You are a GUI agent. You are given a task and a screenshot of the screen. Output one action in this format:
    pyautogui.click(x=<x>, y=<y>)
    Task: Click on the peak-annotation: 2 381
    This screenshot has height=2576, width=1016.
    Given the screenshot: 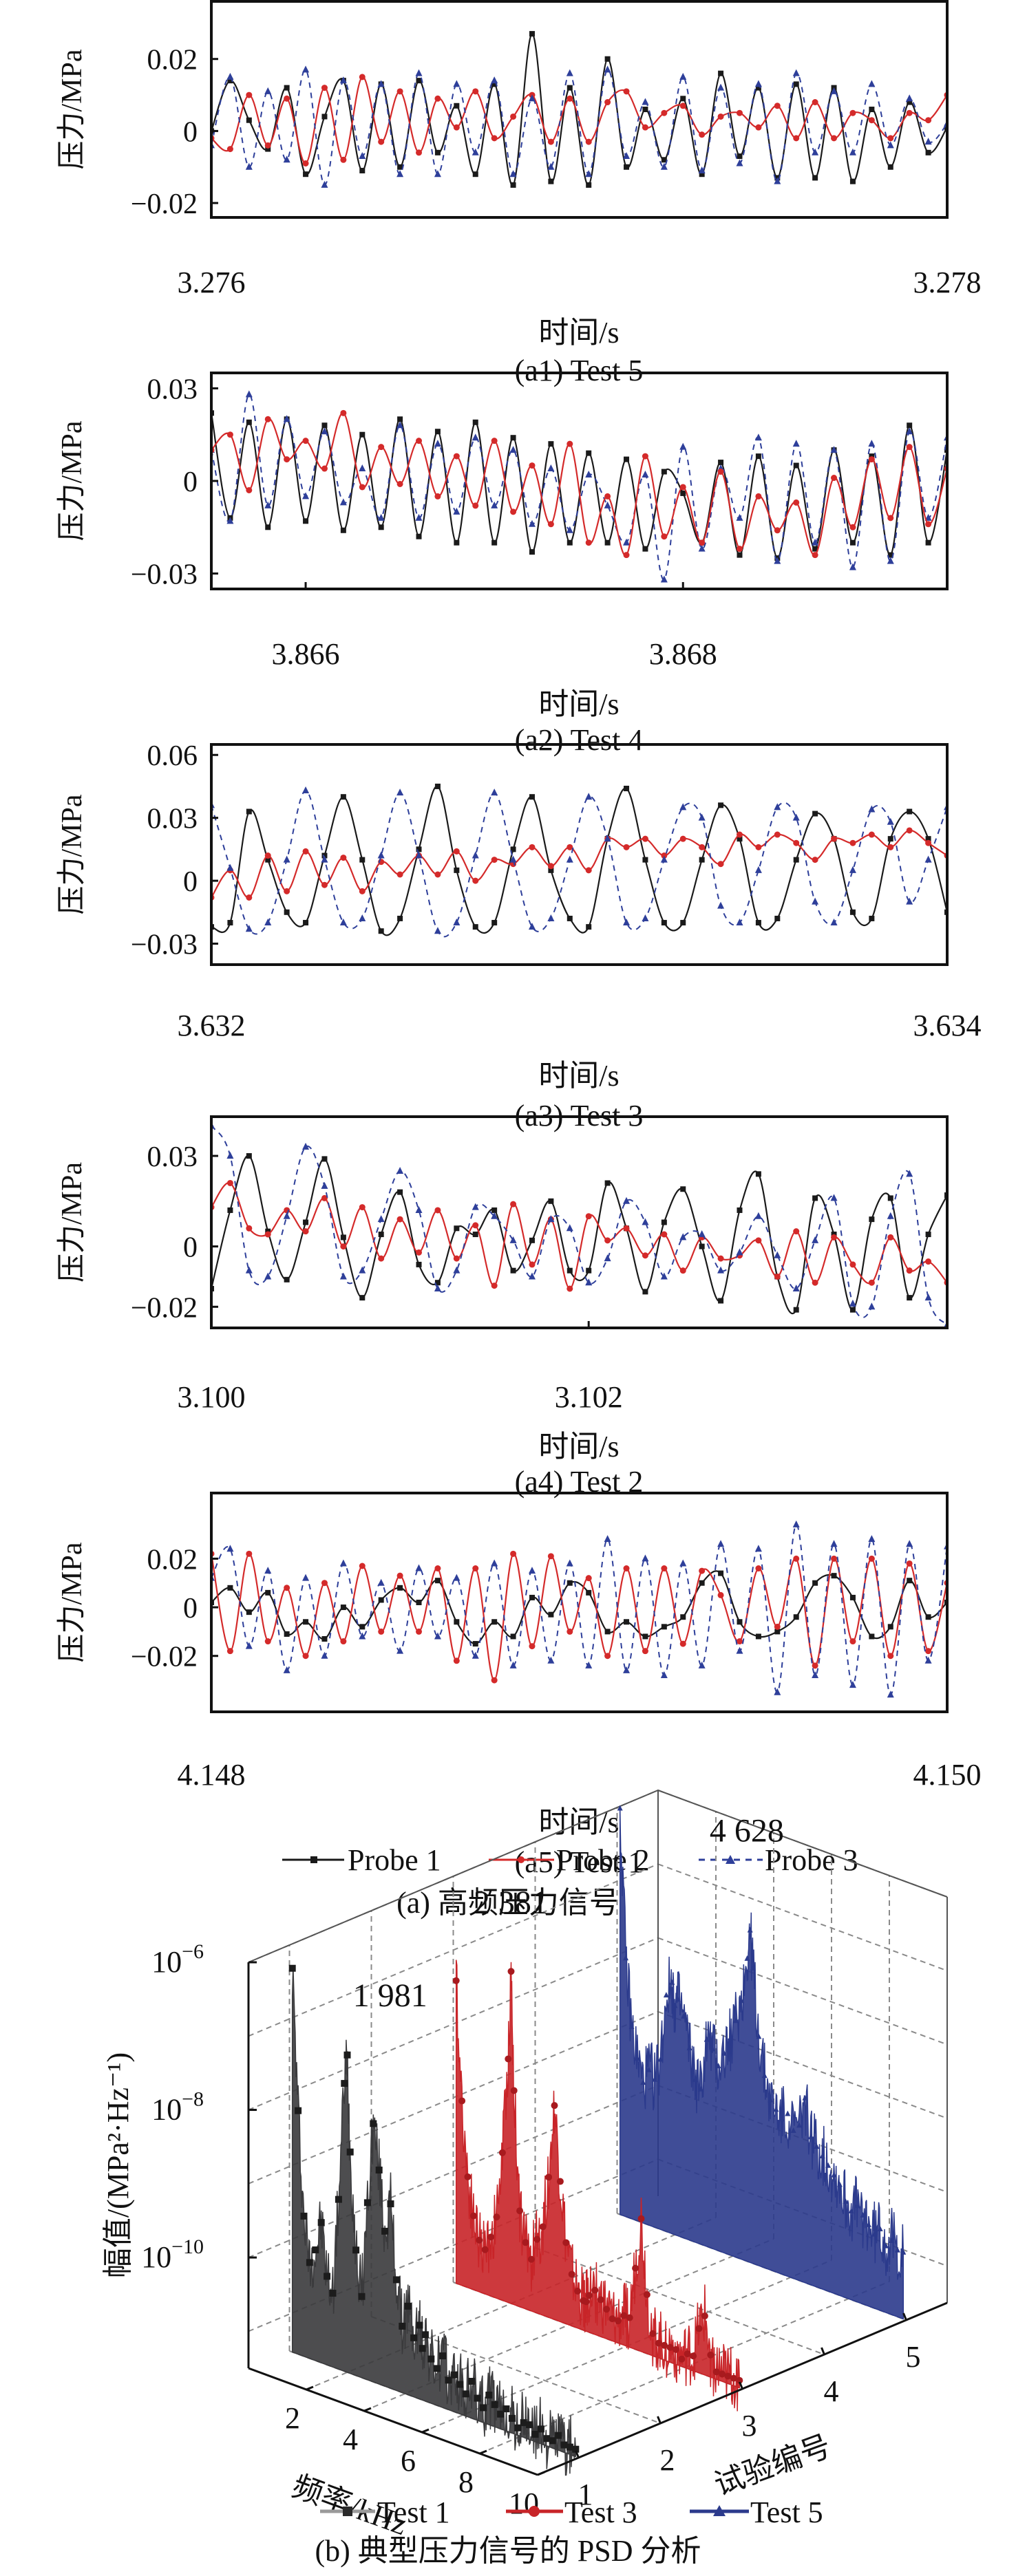 What is the action you would take?
    pyautogui.click(x=511, y=1903)
    